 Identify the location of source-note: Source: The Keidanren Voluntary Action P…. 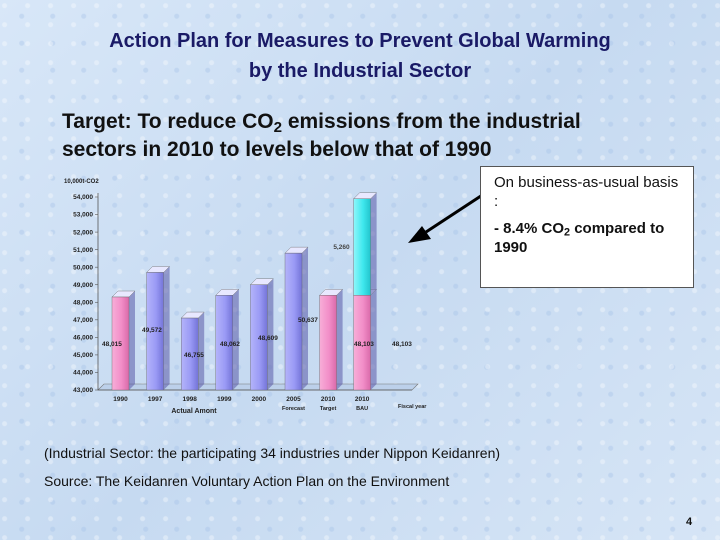
(247, 481).